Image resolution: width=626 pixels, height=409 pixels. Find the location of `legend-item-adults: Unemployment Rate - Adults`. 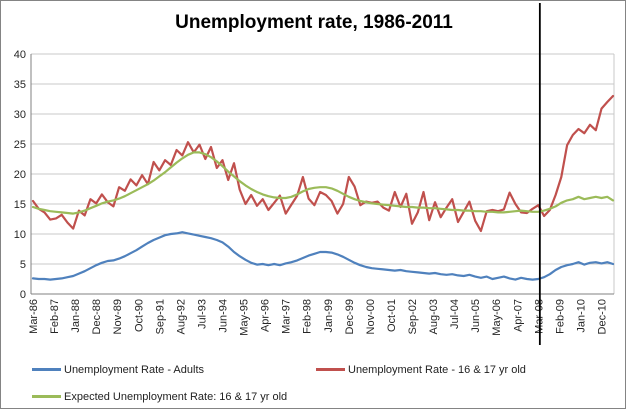

legend-item-adults: Unemployment Rate - Adults is located at coordinates (118, 369).